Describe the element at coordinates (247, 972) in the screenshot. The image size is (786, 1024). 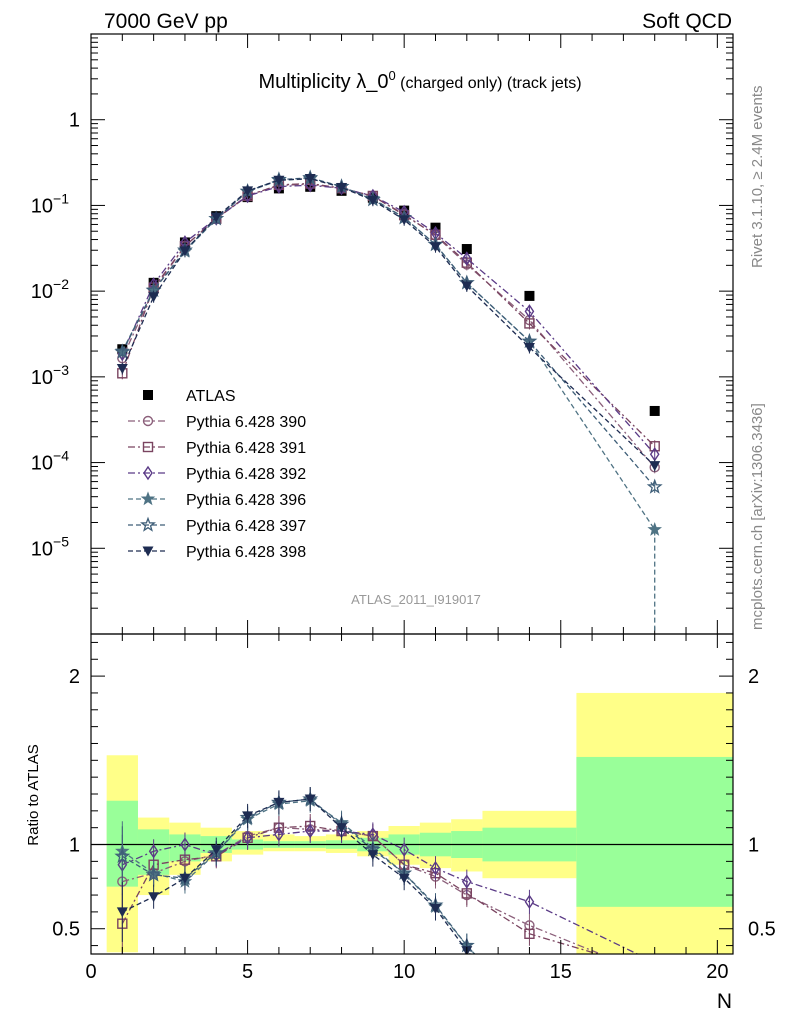
I see `x-tick-label: 5` at that location.